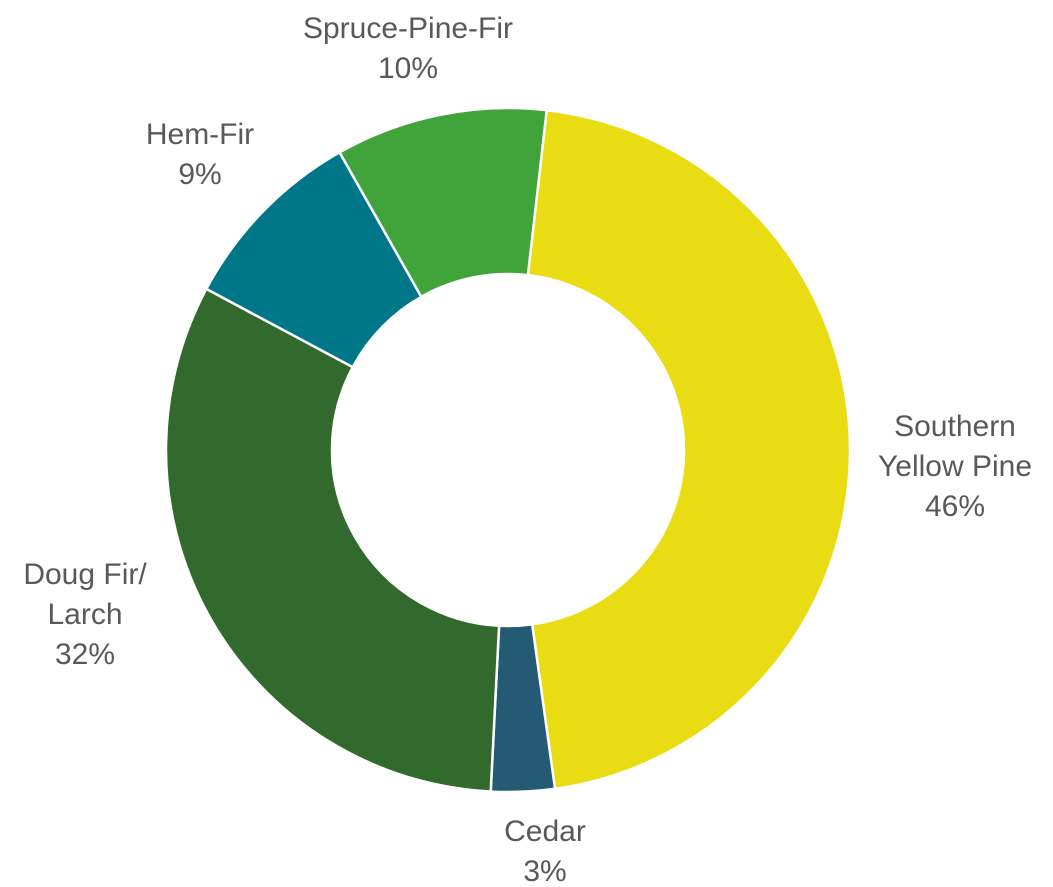 The width and height of the screenshot is (1053, 887). Describe the element at coordinates (544, 871) in the screenshot. I see `slice-value-label: 3%` at that location.